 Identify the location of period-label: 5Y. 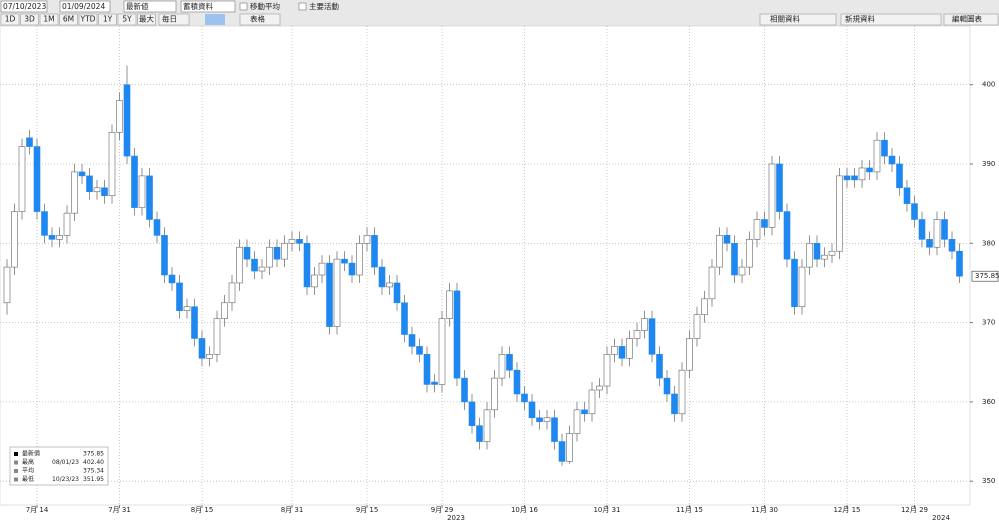
(127, 19).